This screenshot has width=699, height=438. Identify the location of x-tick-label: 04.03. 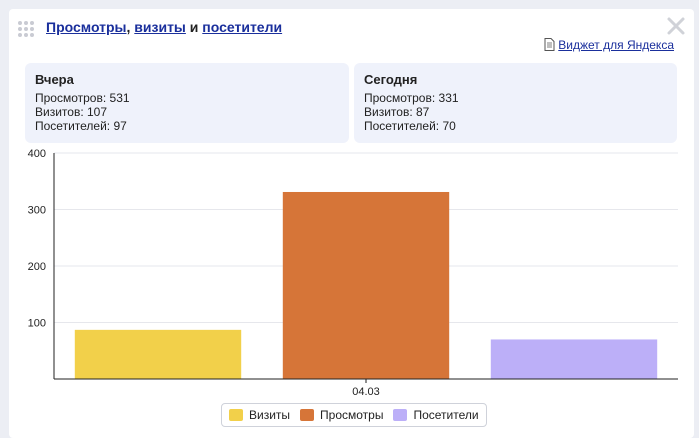
(366, 392).